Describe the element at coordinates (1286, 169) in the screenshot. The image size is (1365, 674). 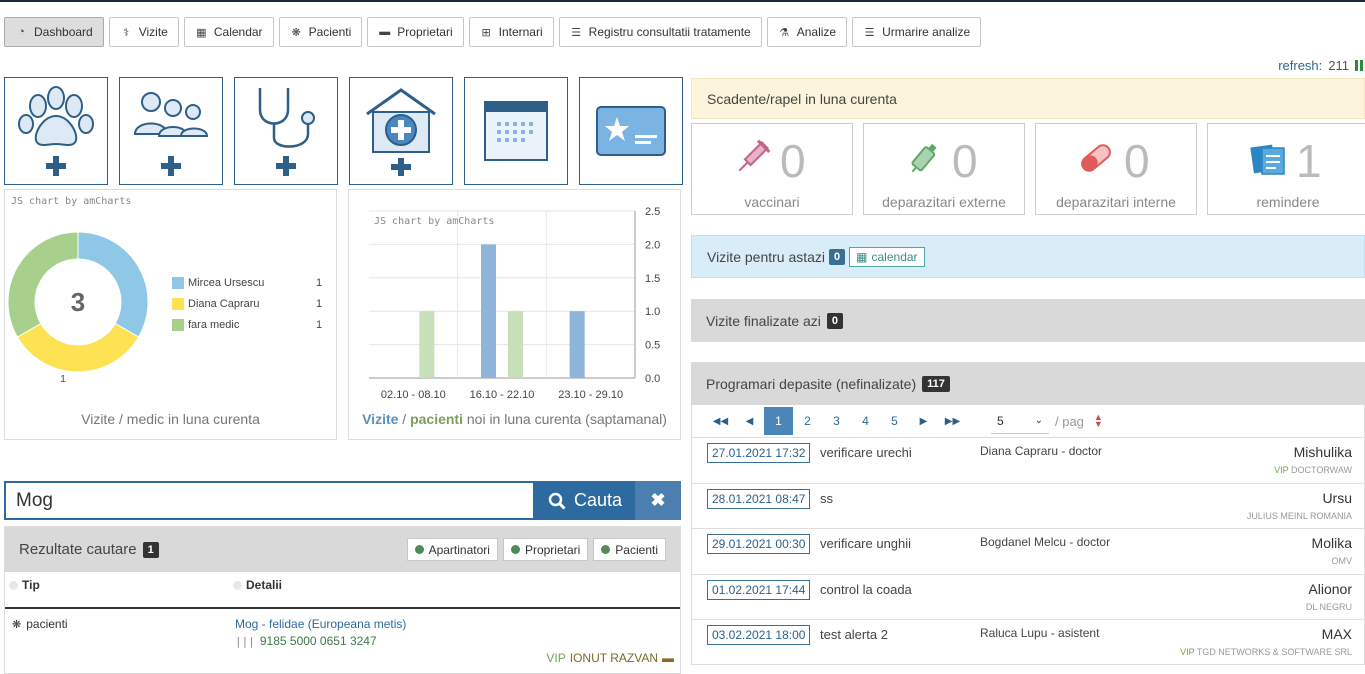
I see `counter-remindere: 1 remindere` at that location.